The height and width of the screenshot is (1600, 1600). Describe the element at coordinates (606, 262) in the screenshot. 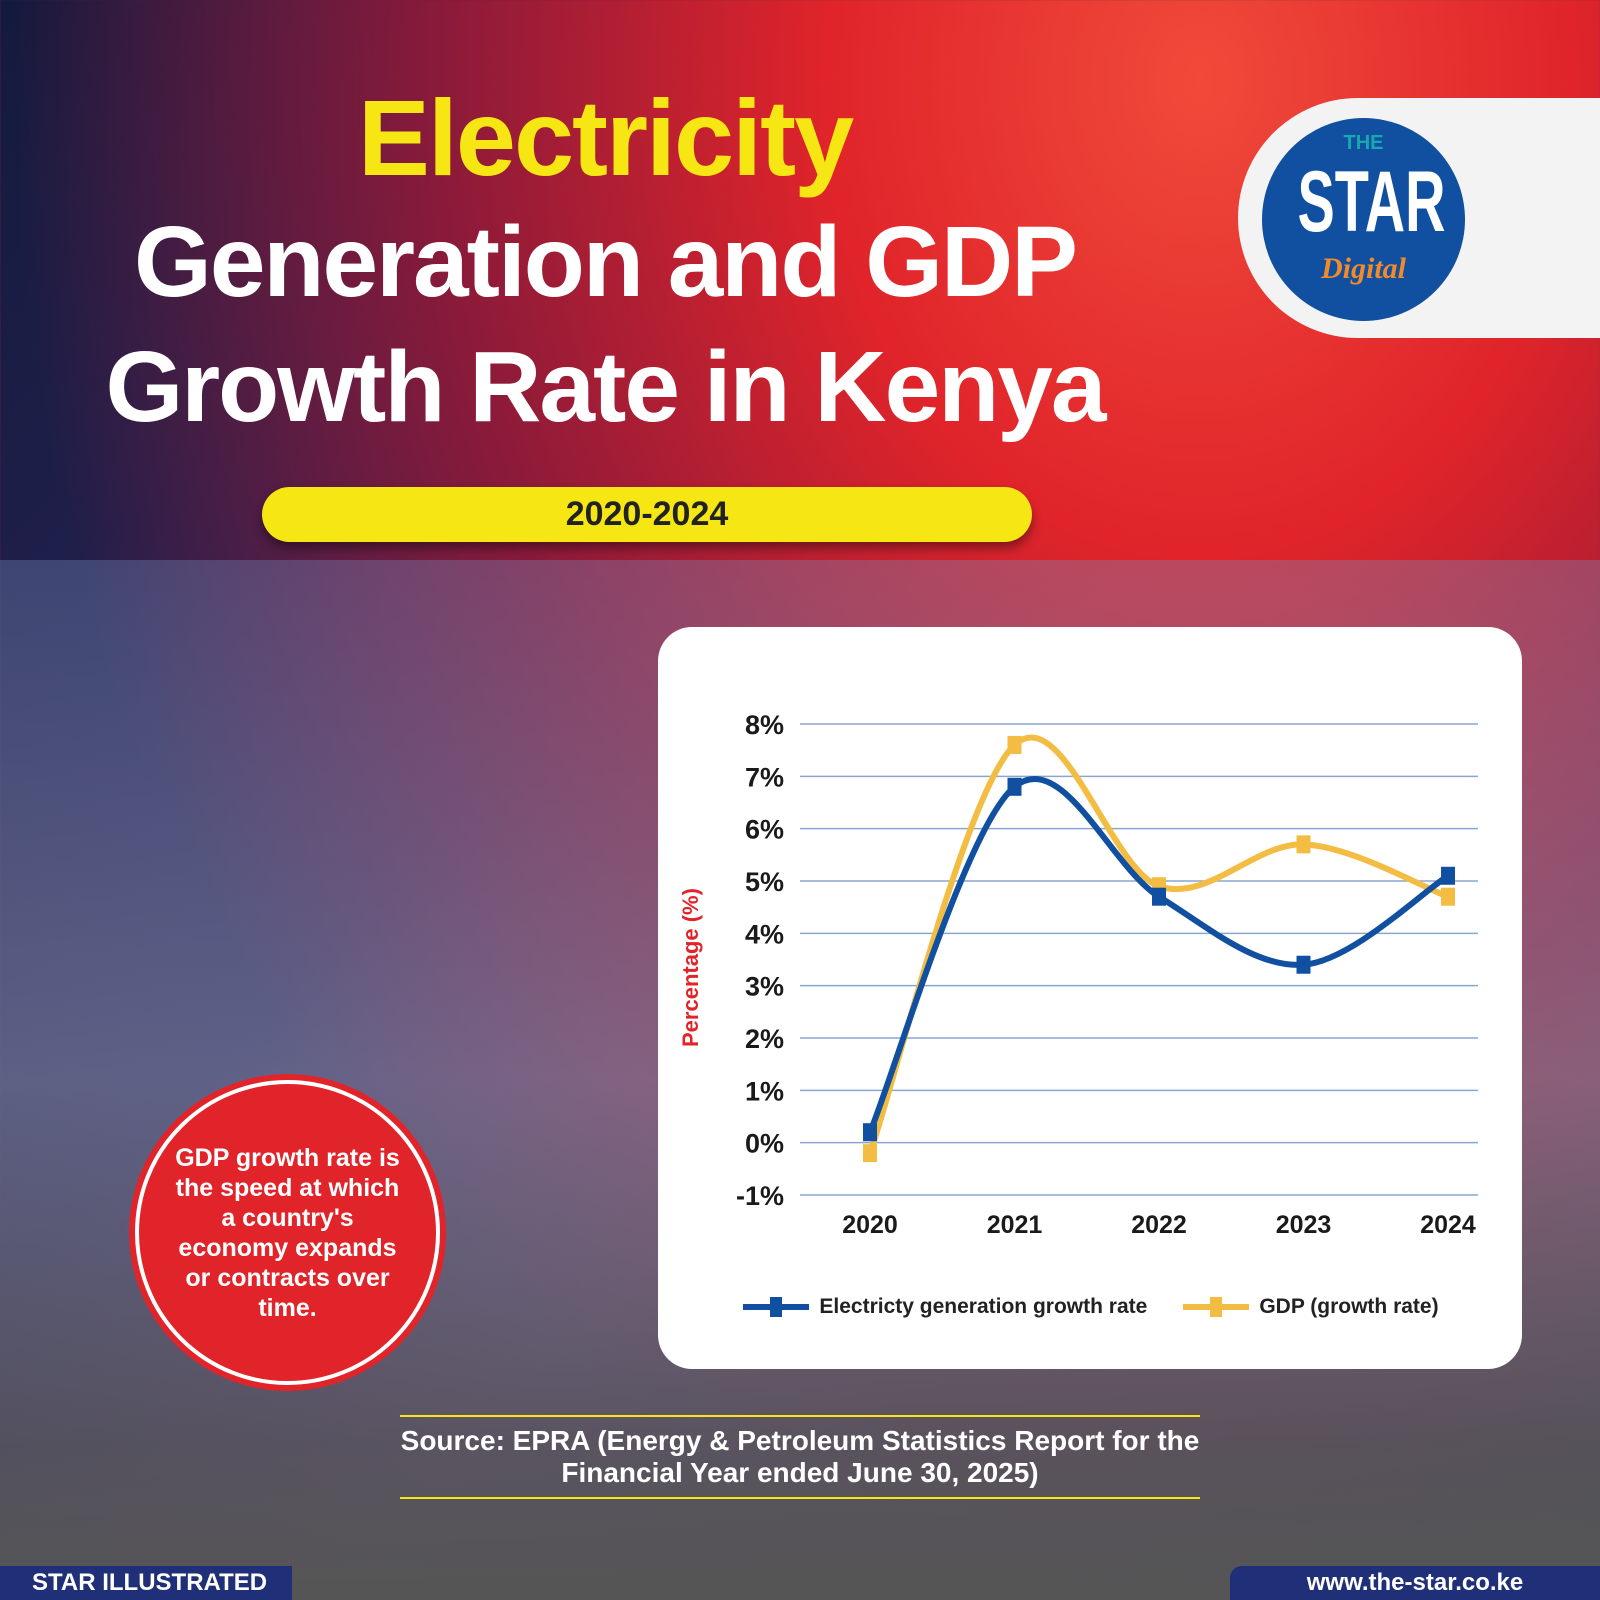

I see `title-line-2: Generation and GDP` at that location.